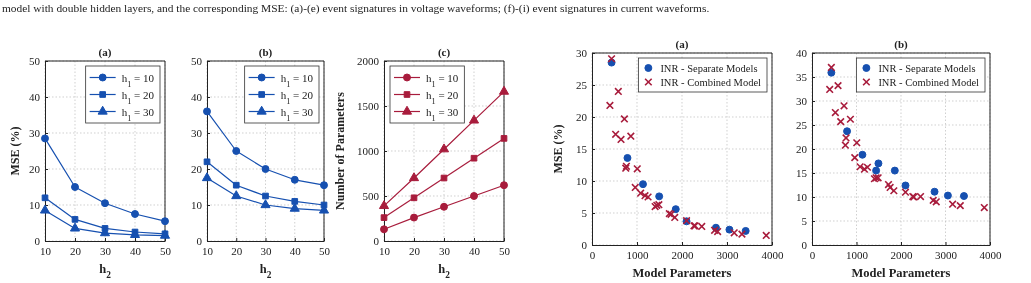 This screenshot has width=1031, height=283. I want to click on y-tick-label: 35, so click(802, 77).